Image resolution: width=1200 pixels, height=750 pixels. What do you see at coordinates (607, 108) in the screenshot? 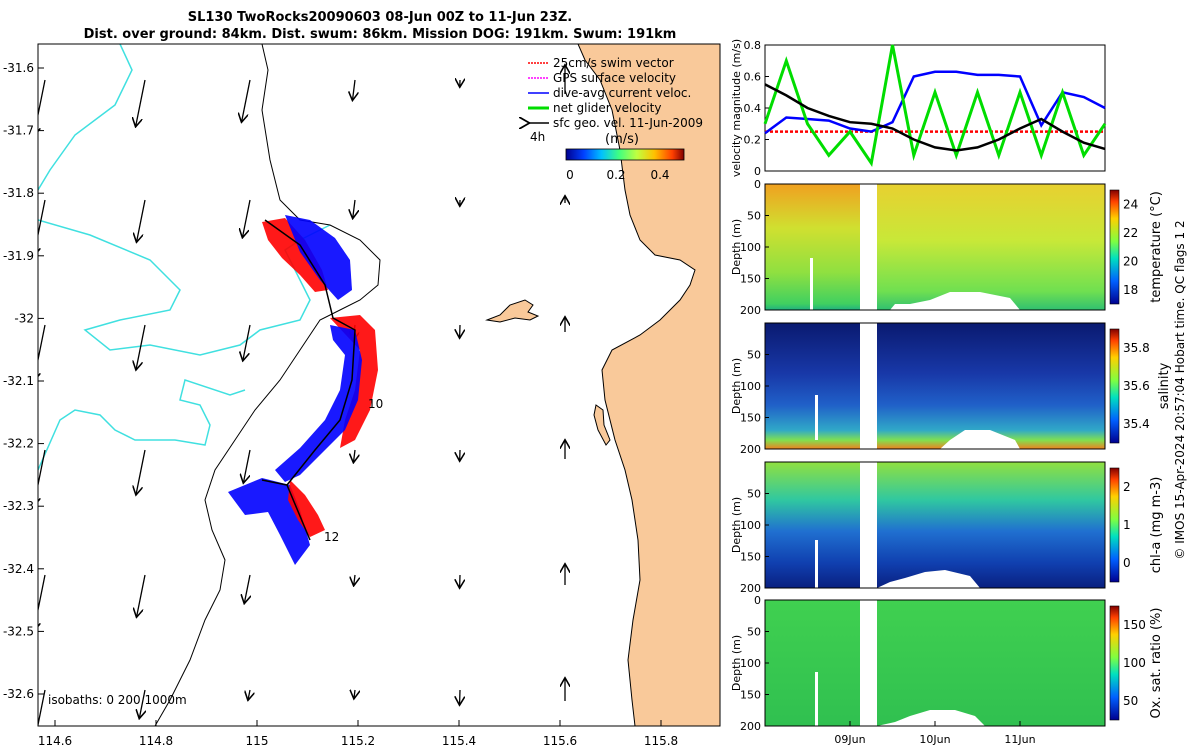
I see `legend-label-net: net glider velocity` at bounding box center [607, 108].